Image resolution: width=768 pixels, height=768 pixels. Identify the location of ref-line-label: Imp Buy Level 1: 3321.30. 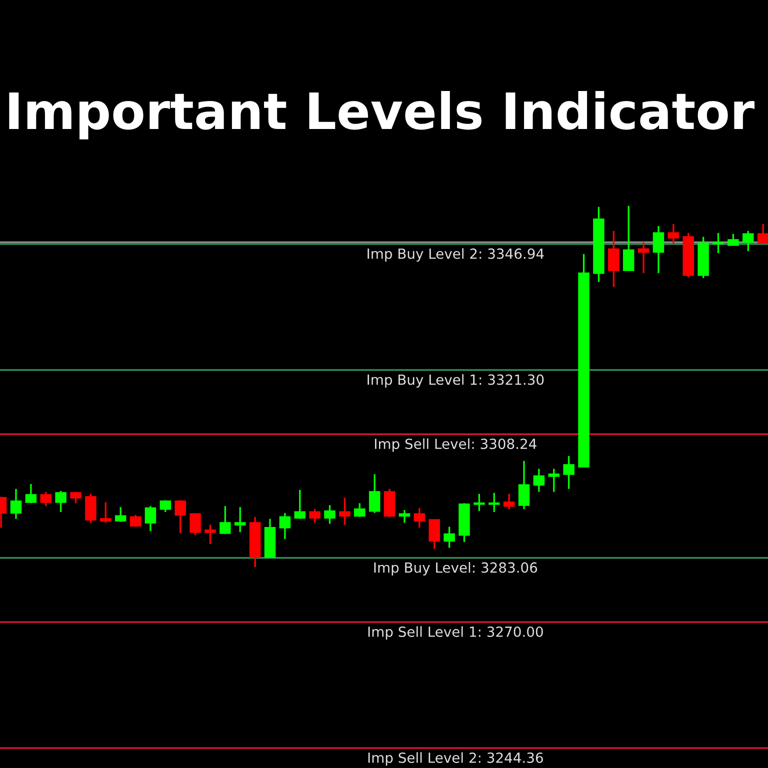
(456, 381).